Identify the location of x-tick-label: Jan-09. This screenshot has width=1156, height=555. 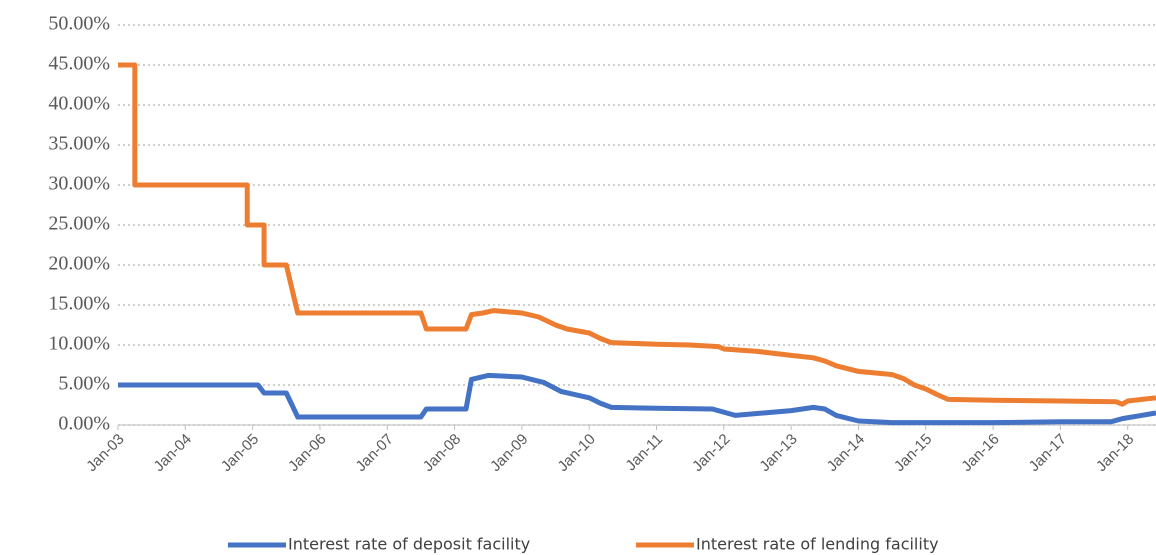
(509, 453).